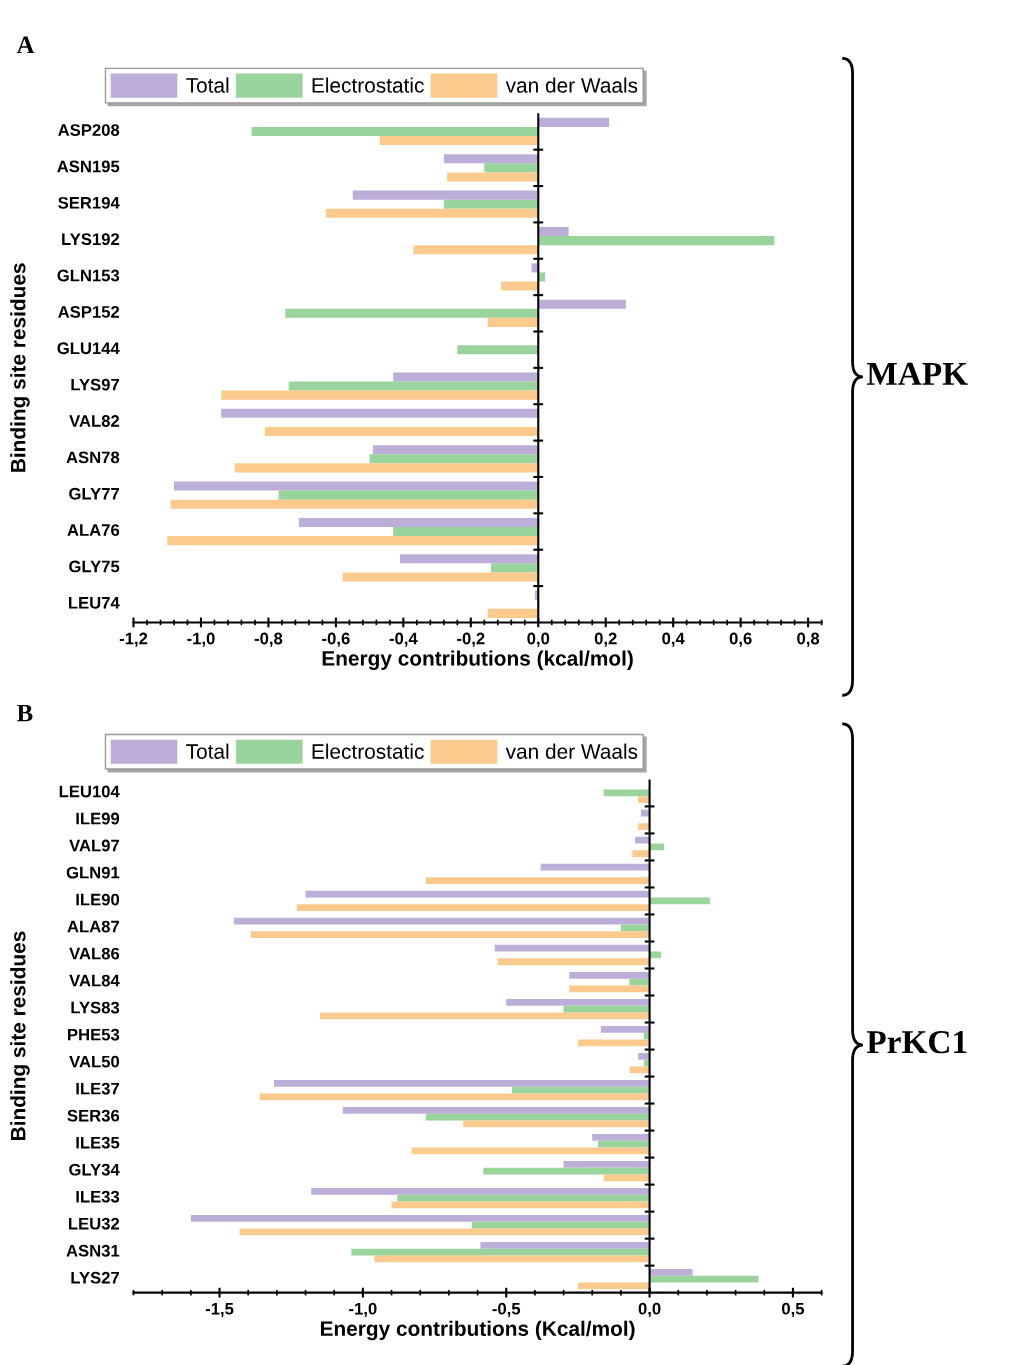 The image size is (1027, 1365). I want to click on y-tick-label: ILE99, so click(98, 818).